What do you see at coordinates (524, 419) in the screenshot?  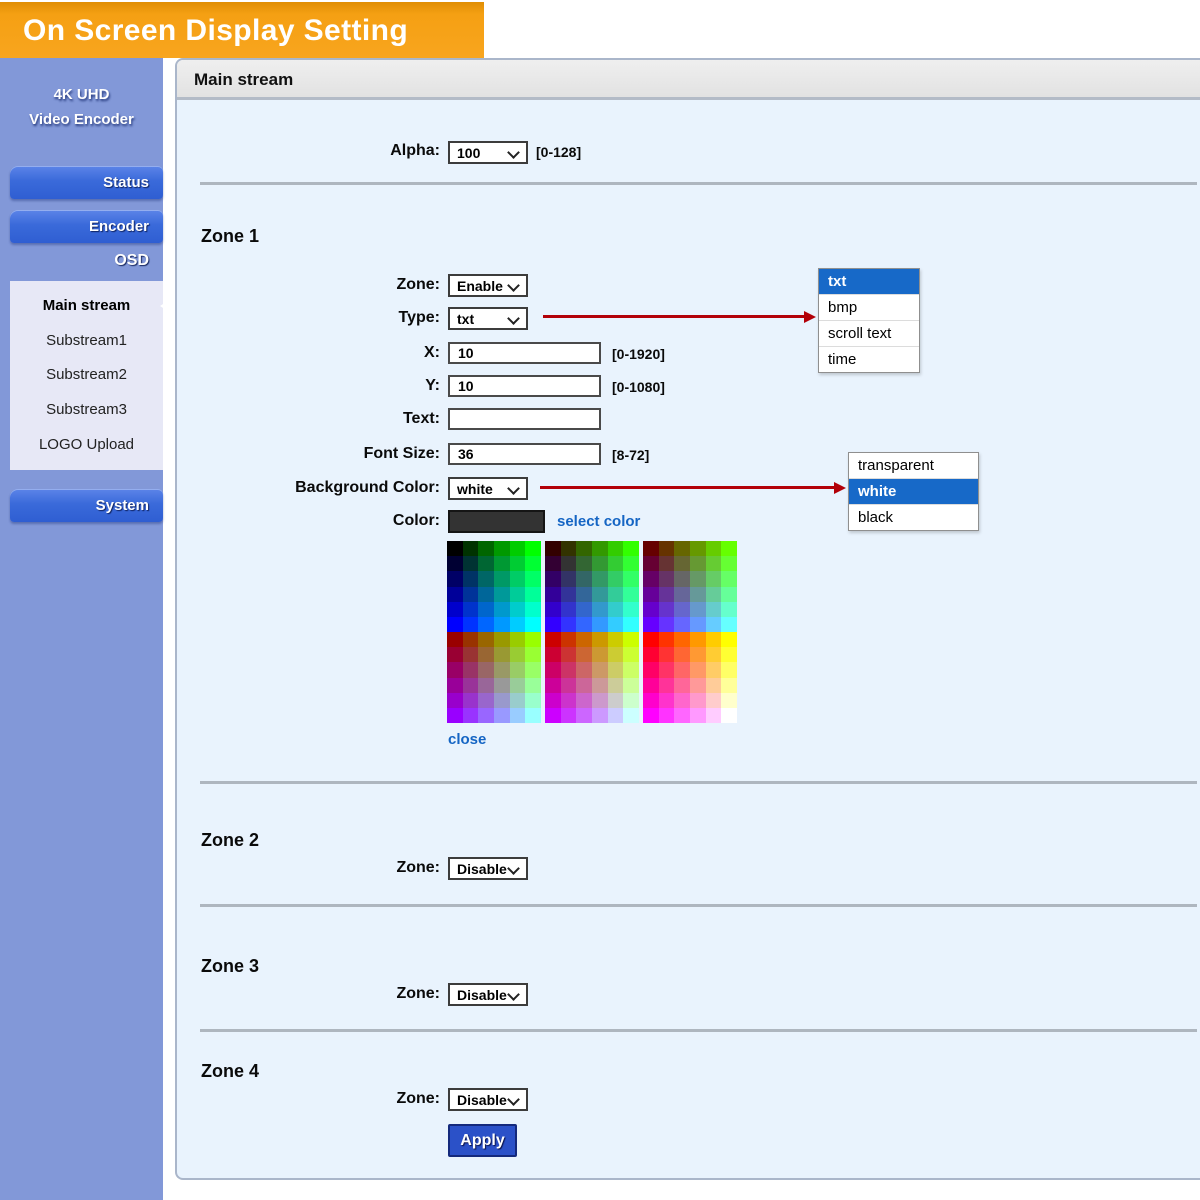 I see `zone1-text-input` at bounding box center [524, 419].